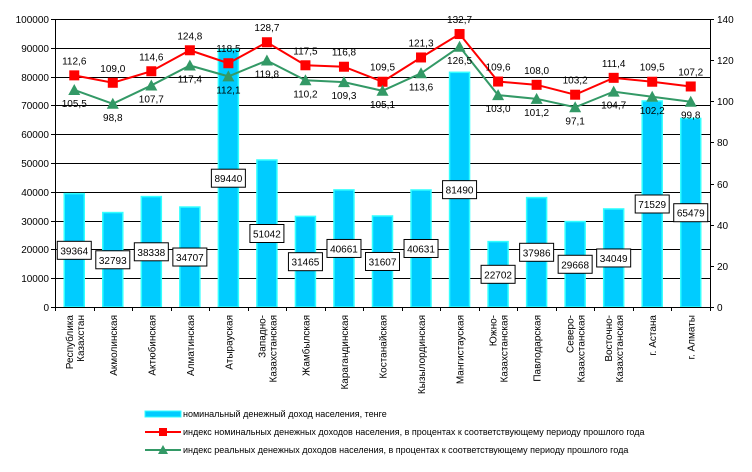 Image resolution: width=752 pixels, height=472 pixels. I want to click on bar-value-label: 34049, so click(614, 258).